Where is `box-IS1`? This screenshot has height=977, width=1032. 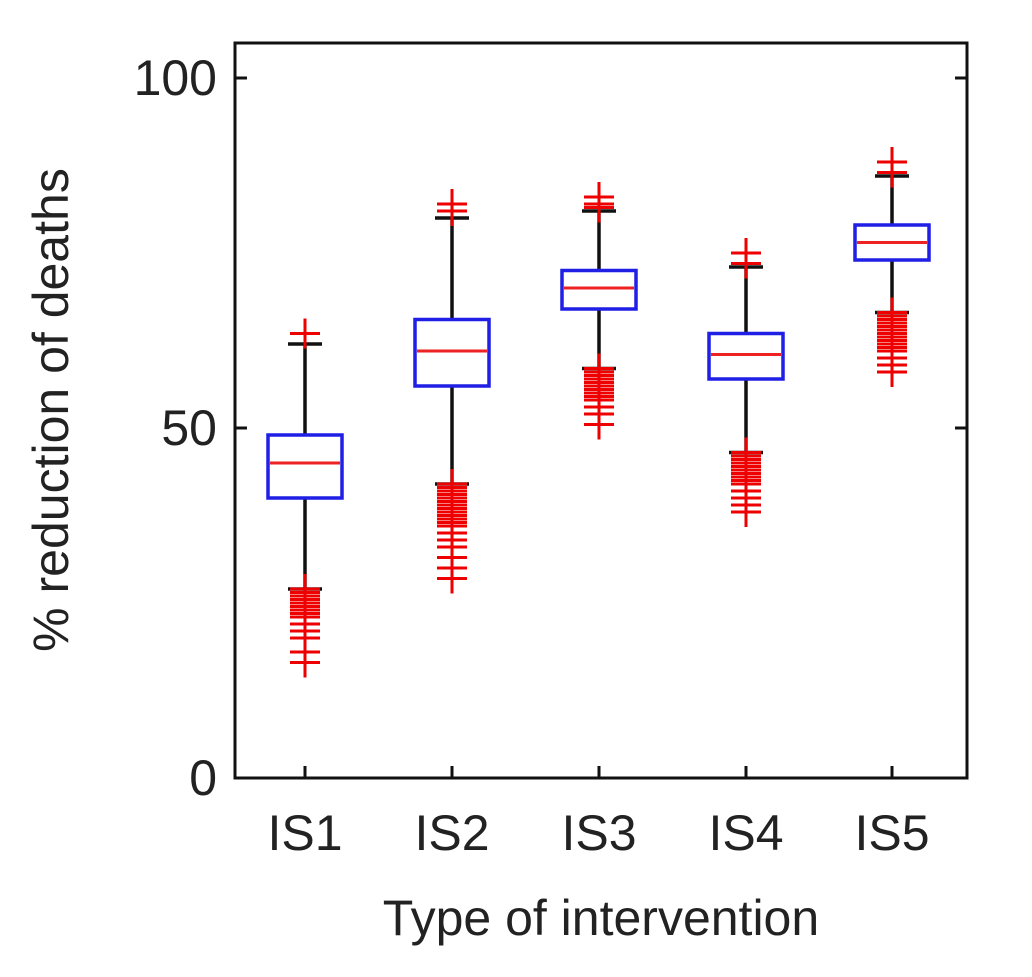
box-IS1 is located at coordinates (305, 498).